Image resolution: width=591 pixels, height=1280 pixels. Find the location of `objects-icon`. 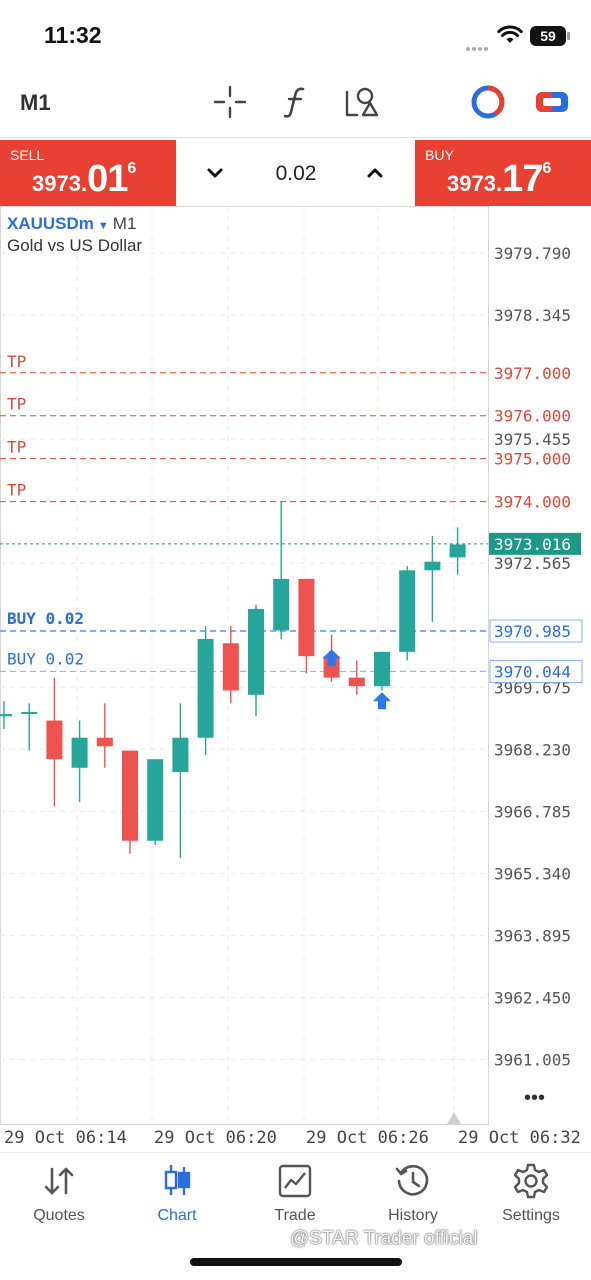

objects-icon is located at coordinates (361, 102).